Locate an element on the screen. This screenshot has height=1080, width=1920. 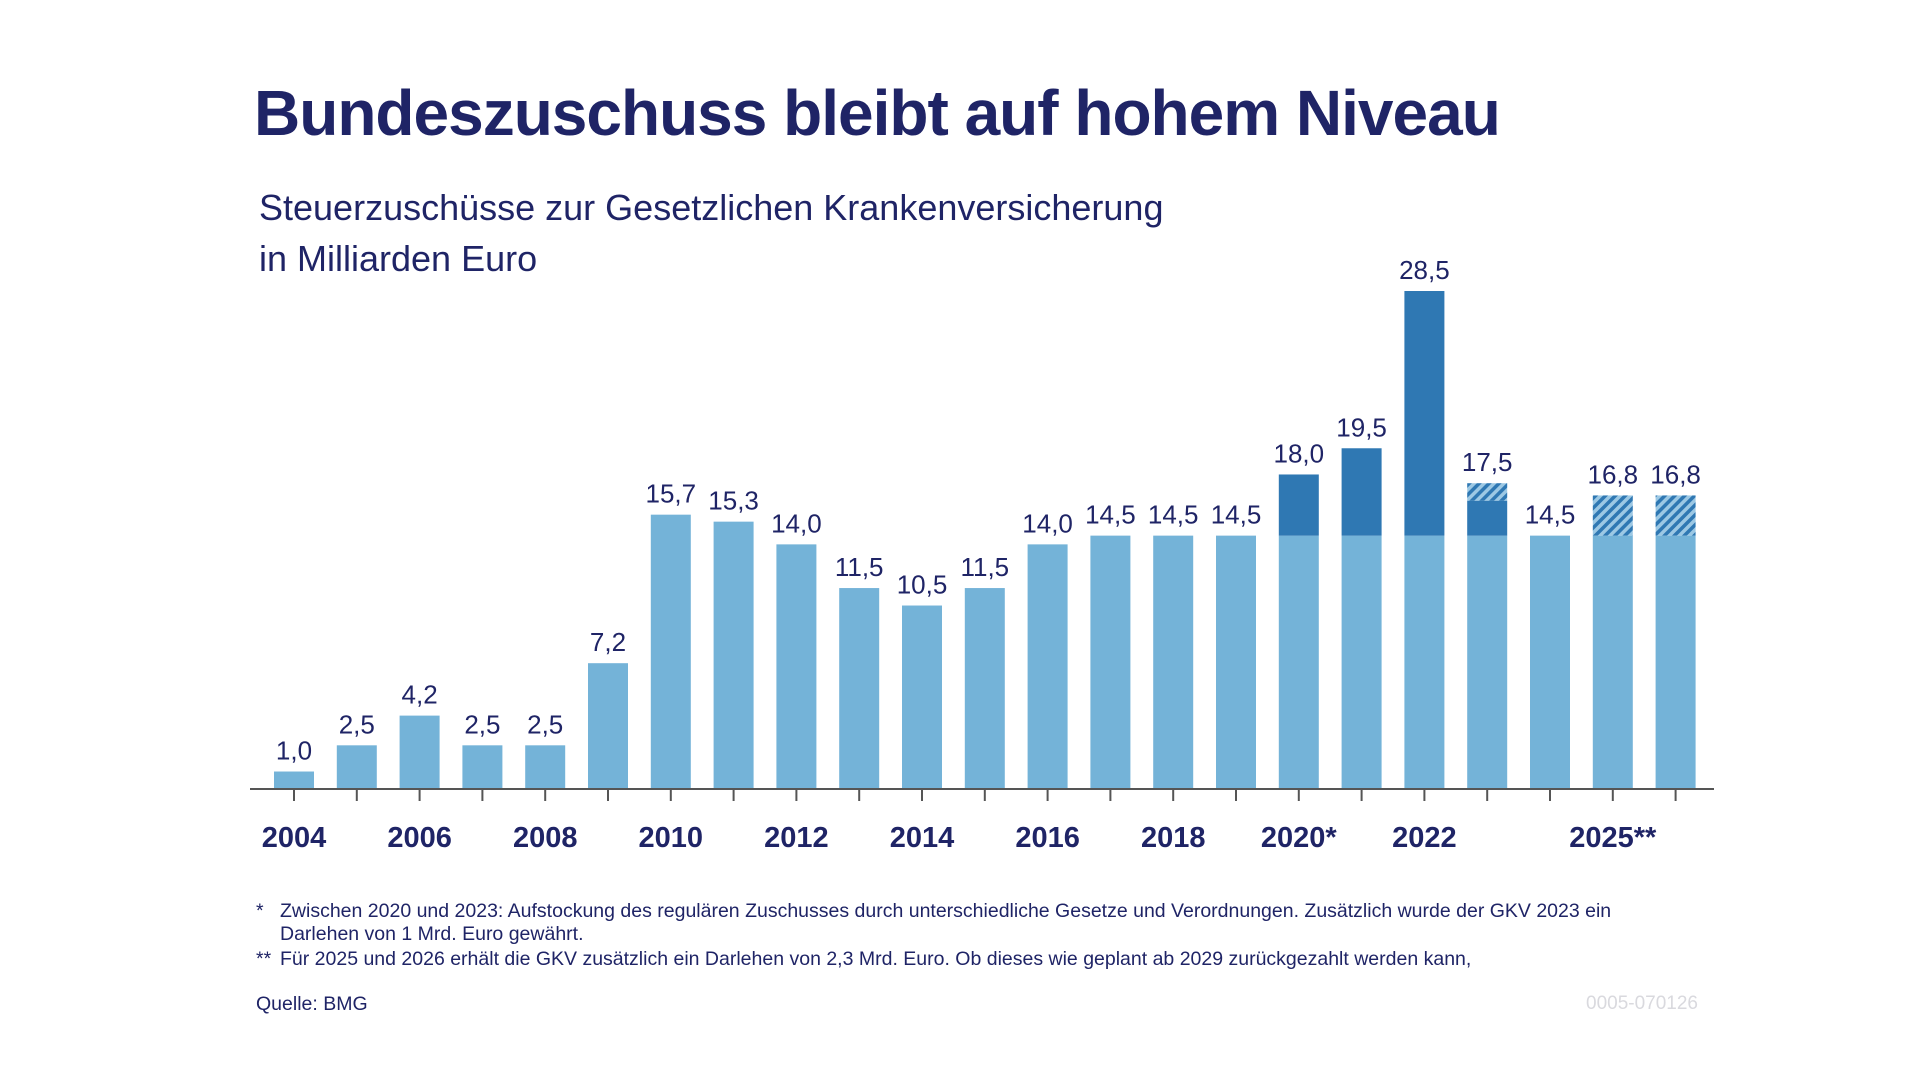
x-tick-label-2006: 2006 is located at coordinates (419, 838).